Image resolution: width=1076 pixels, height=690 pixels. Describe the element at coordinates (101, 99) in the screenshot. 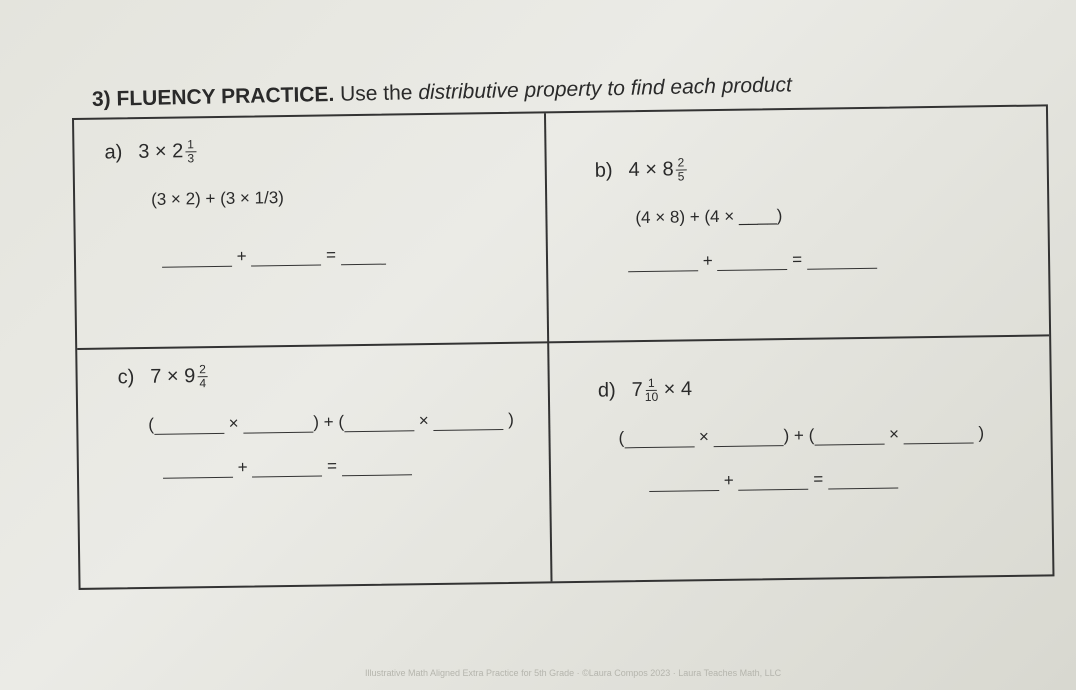

I see `section-number: 3)` at that location.